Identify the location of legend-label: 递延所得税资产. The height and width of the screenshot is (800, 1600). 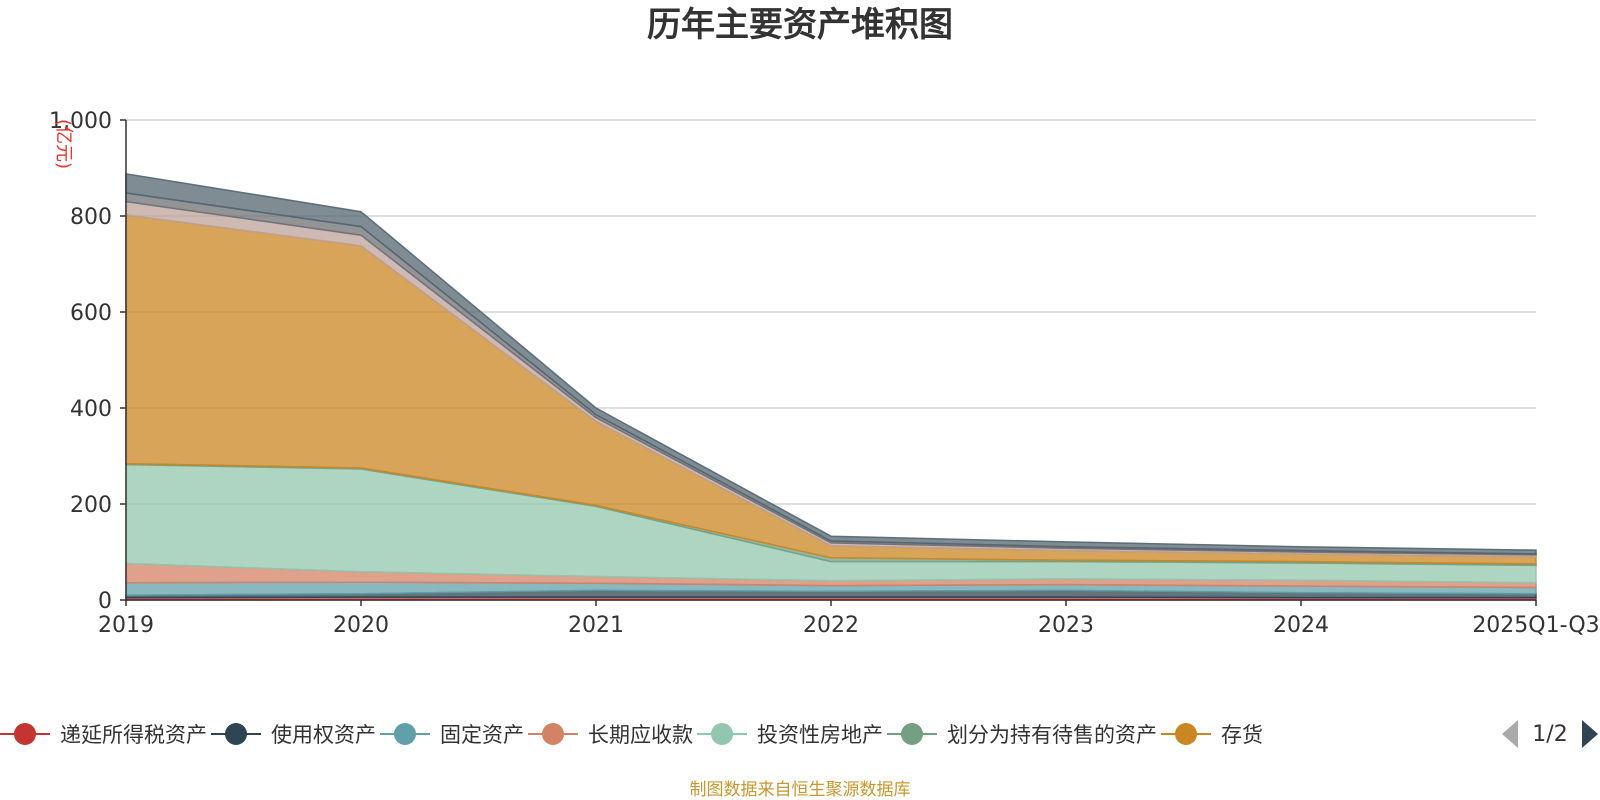
(133, 735).